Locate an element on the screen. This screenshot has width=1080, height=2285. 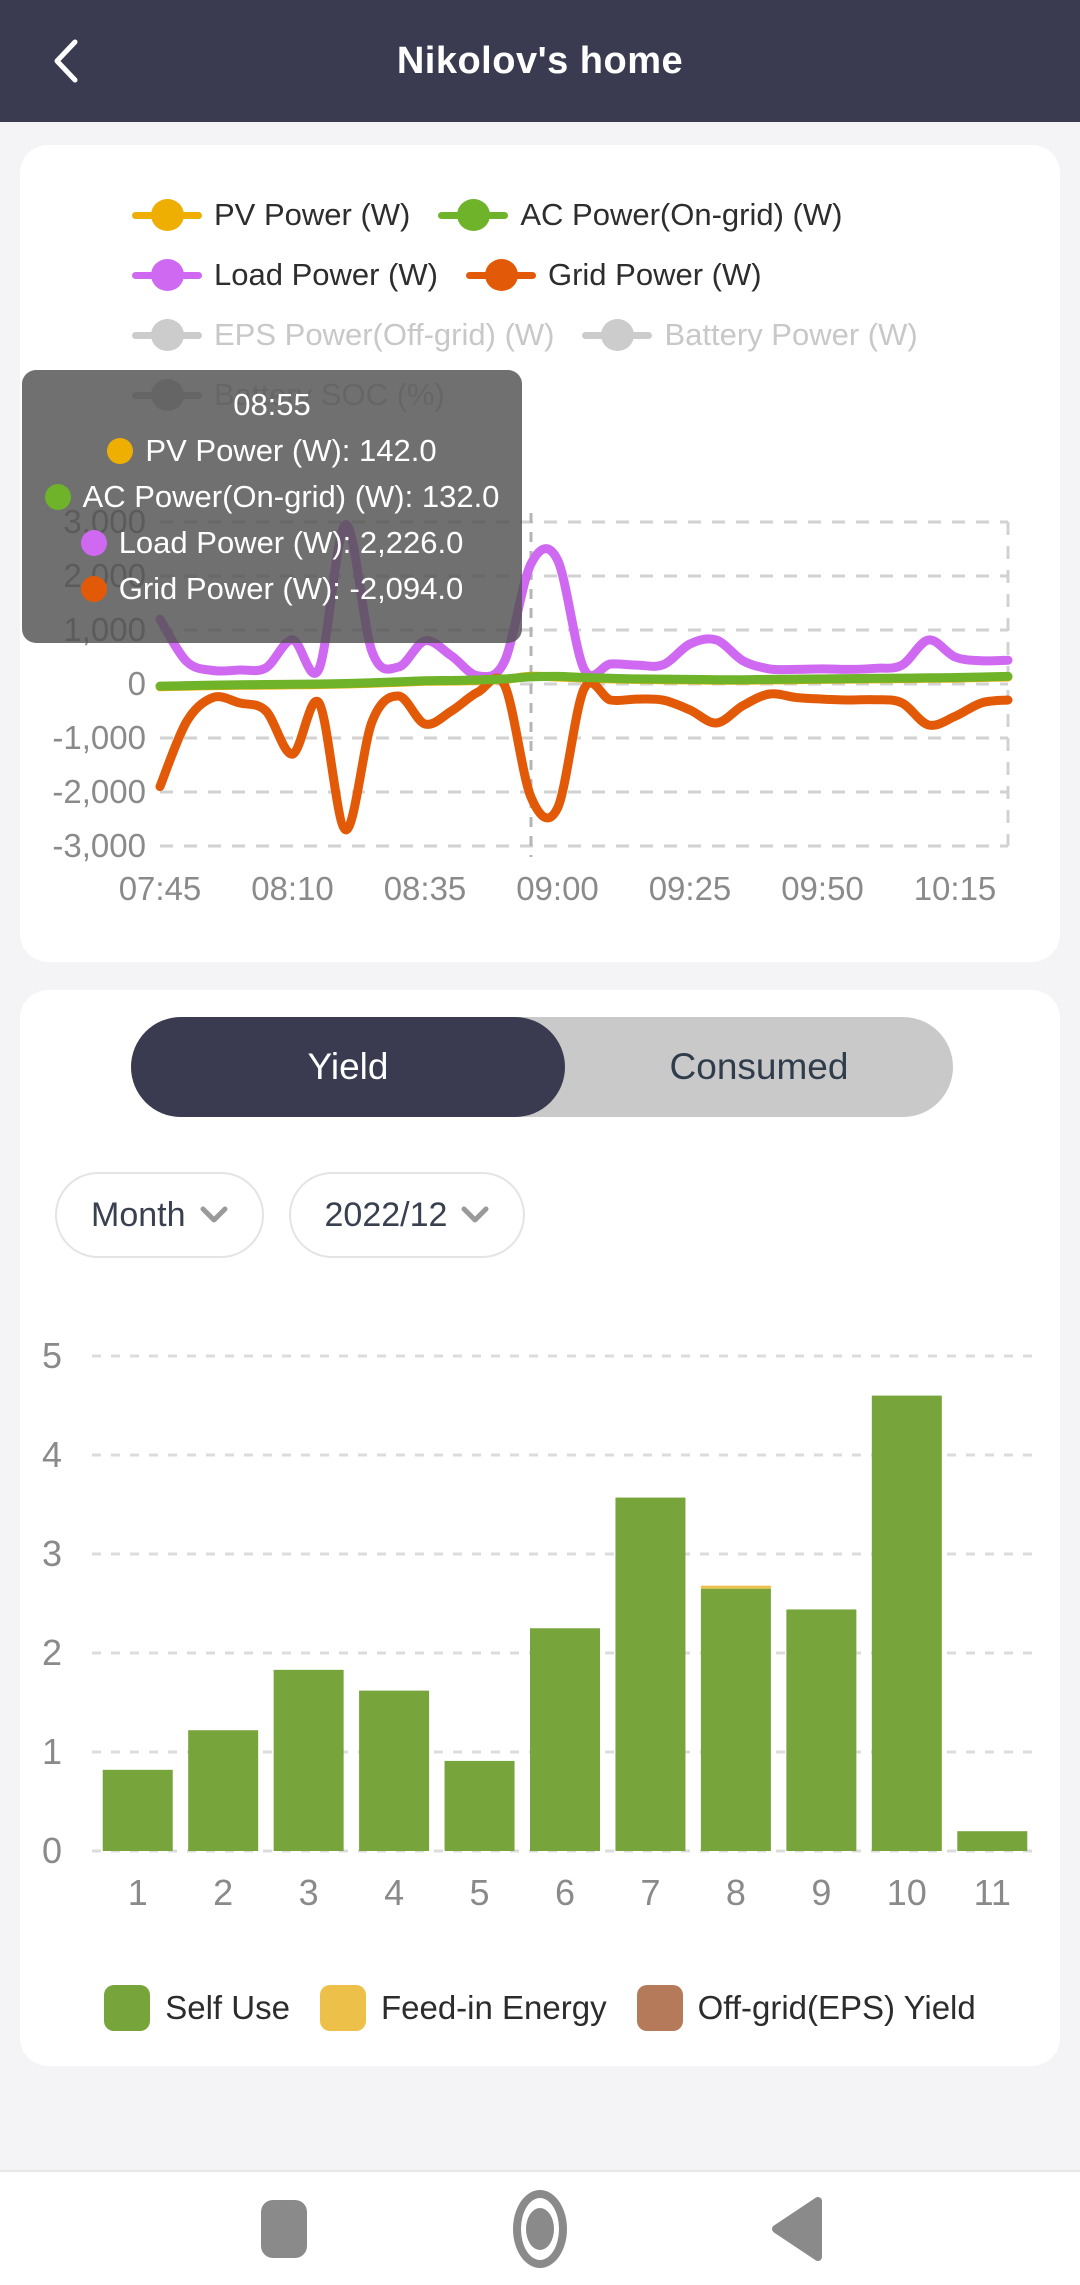
recents-button is located at coordinates (284, 2229).